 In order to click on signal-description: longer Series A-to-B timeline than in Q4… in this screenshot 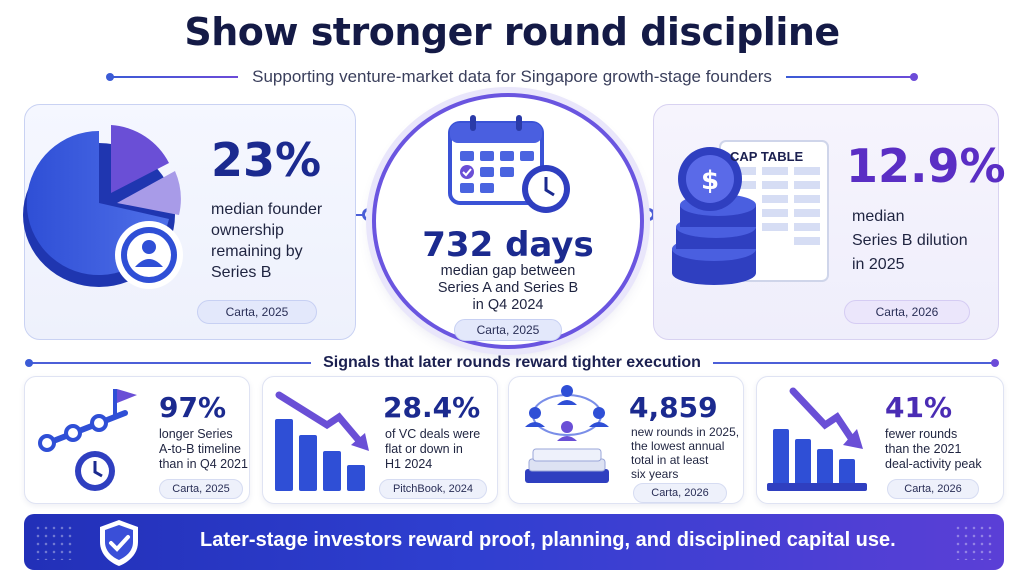, I will do `click(203, 449)`.